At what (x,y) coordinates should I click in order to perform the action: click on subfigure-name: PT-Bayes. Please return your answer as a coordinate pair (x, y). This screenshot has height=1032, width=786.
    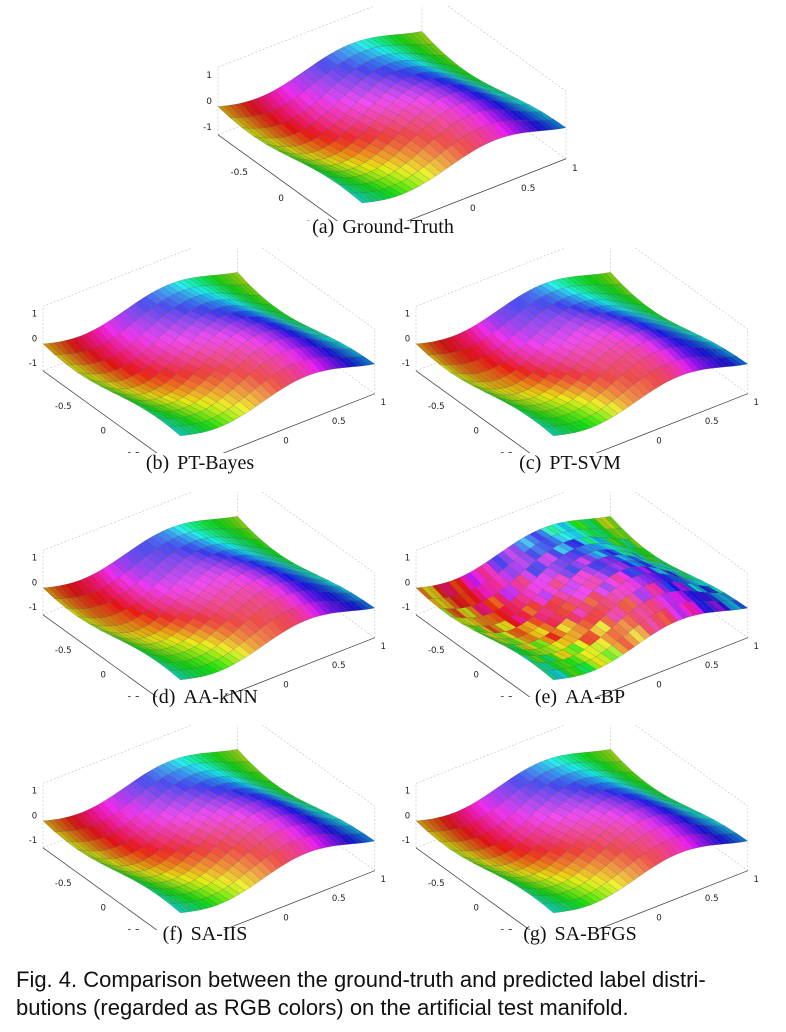
    Looking at the image, I should click on (216, 463).